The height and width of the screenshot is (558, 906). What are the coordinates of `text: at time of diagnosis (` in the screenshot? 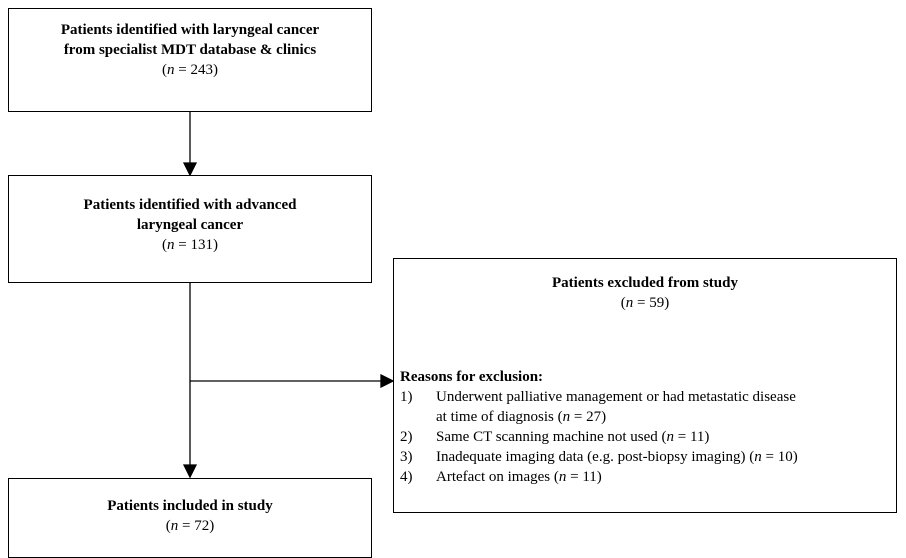 It's located at (499, 417).